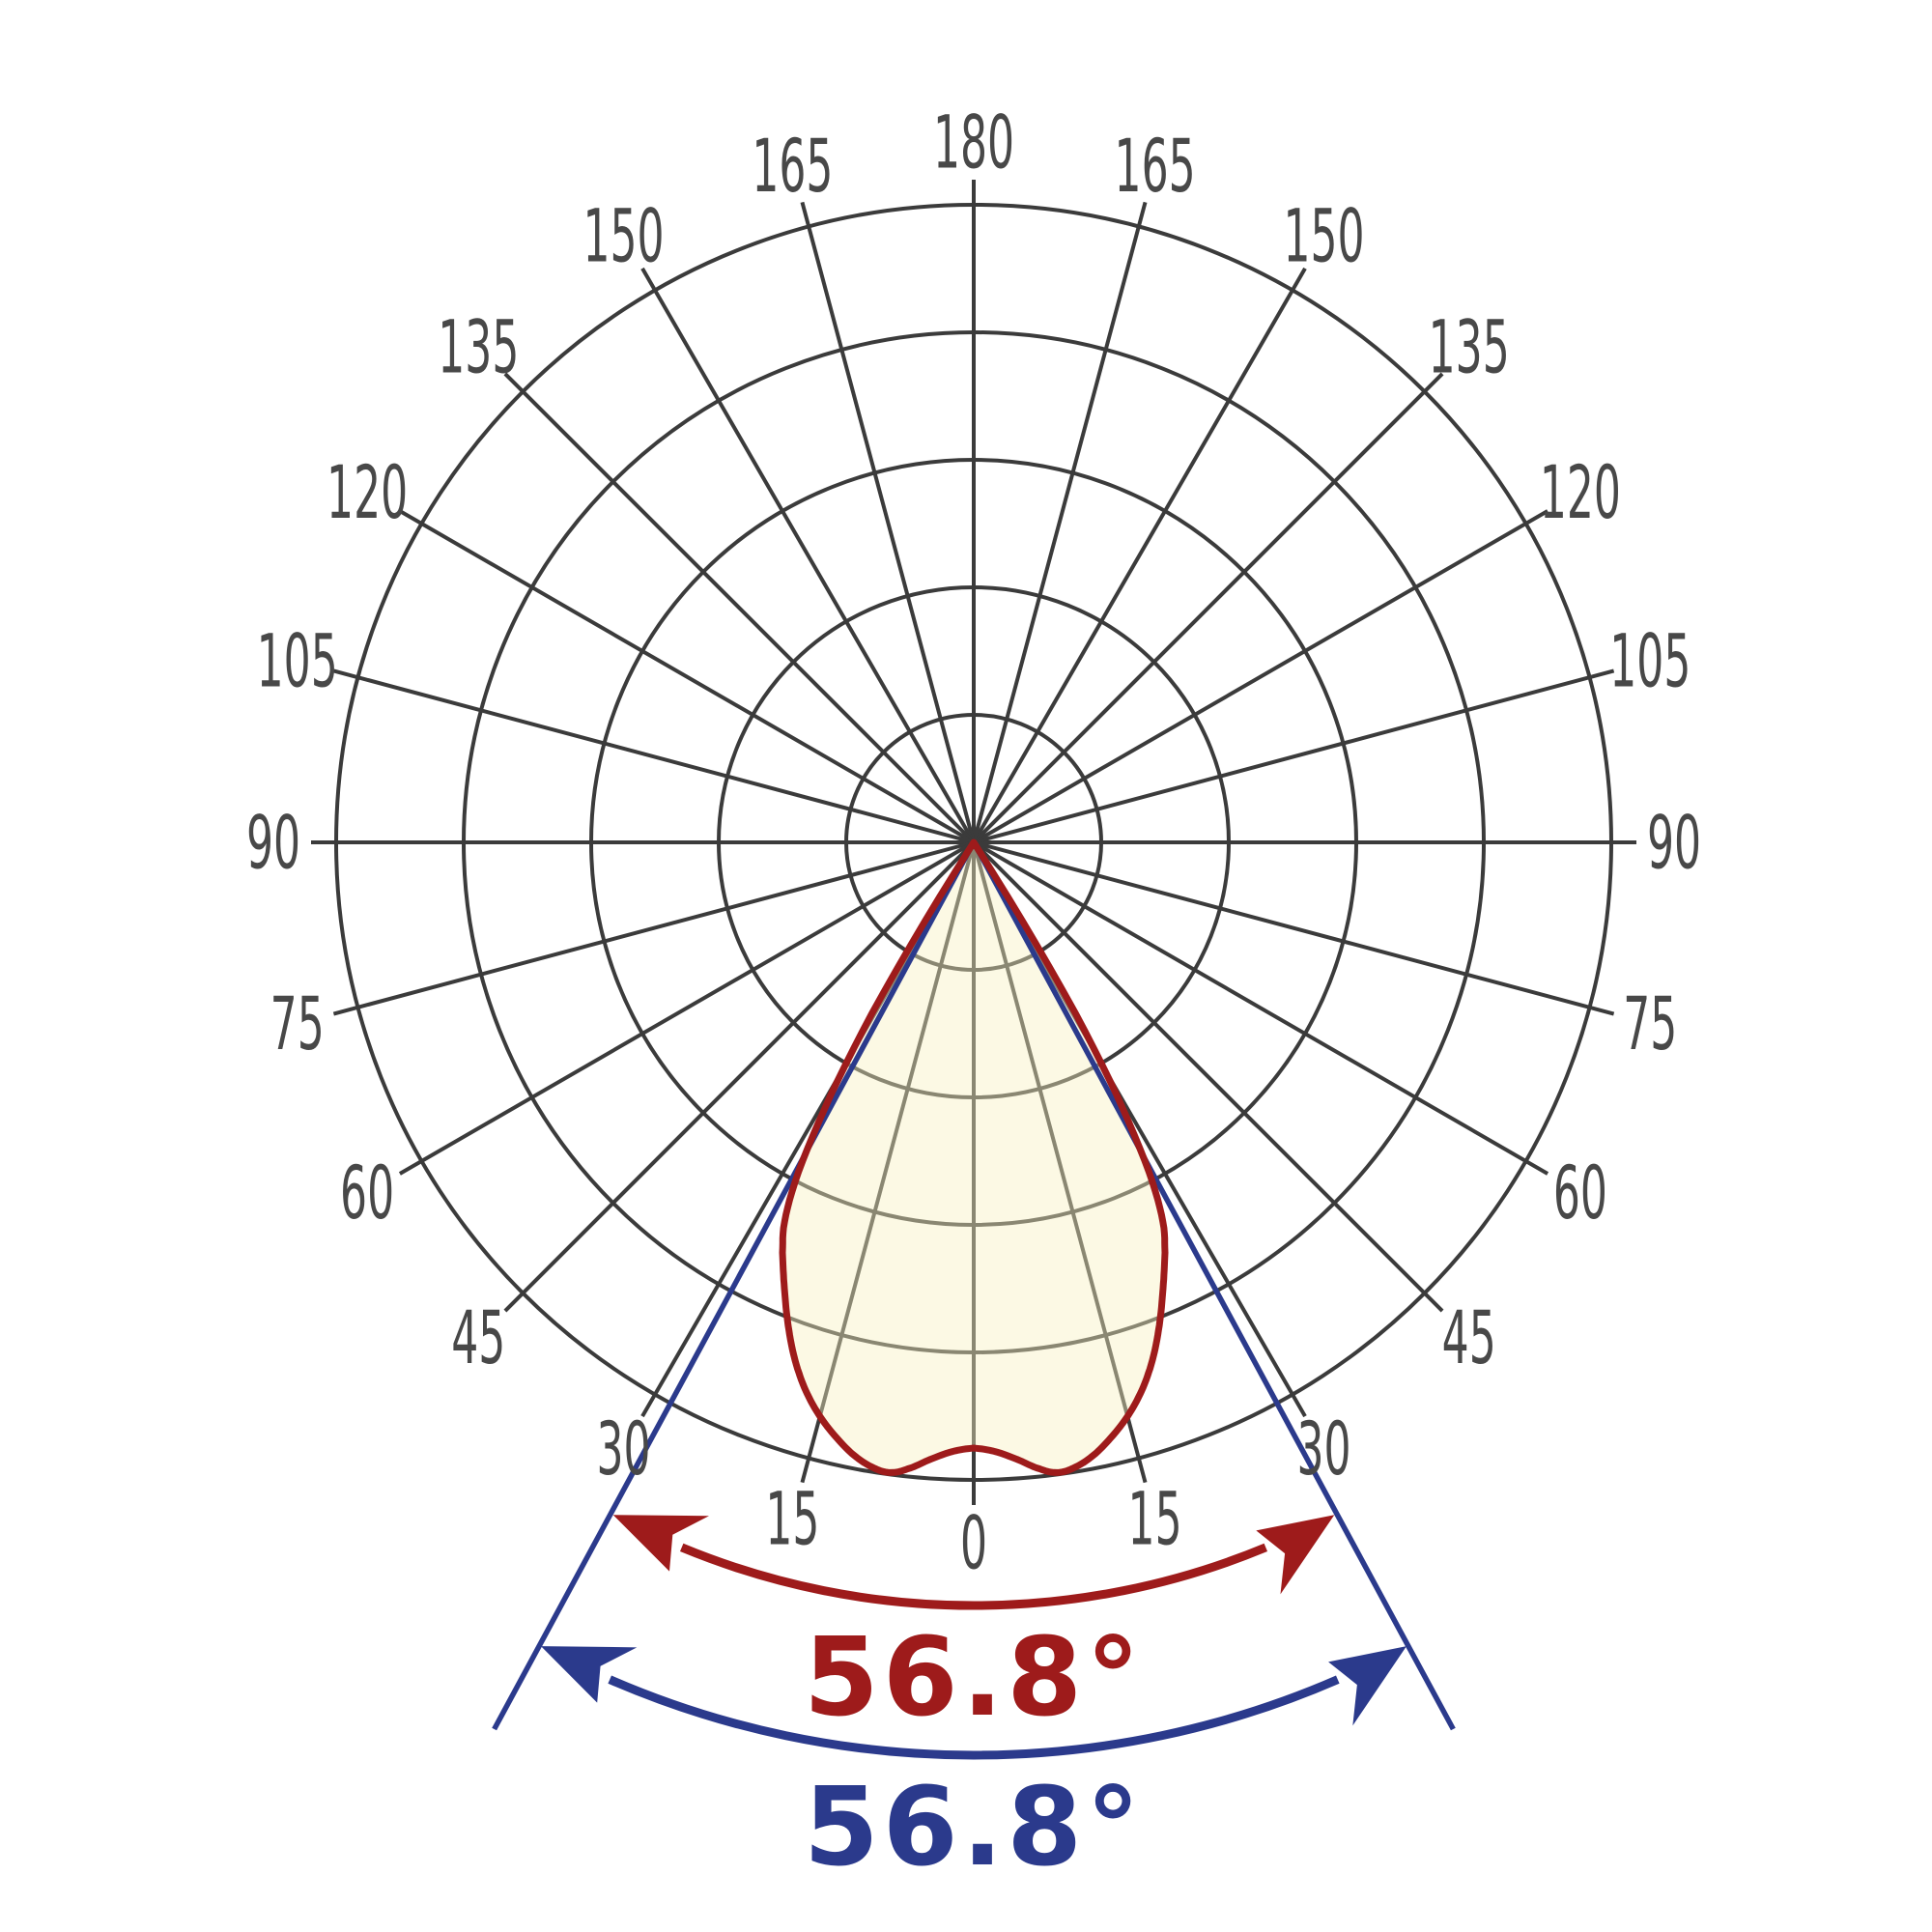 The width and height of the screenshot is (1932, 1932). I want to click on beam-angle-value-blue: 56.8°, so click(974, 1827).